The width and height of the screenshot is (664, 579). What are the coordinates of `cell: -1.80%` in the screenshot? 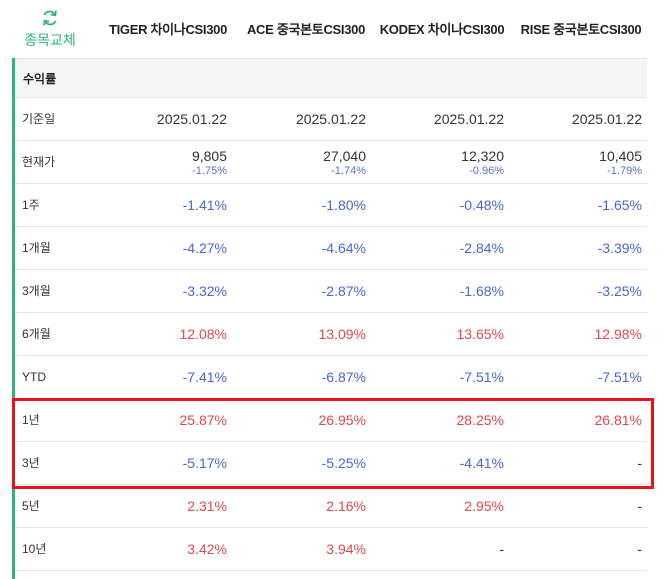 It's located at (299, 205).